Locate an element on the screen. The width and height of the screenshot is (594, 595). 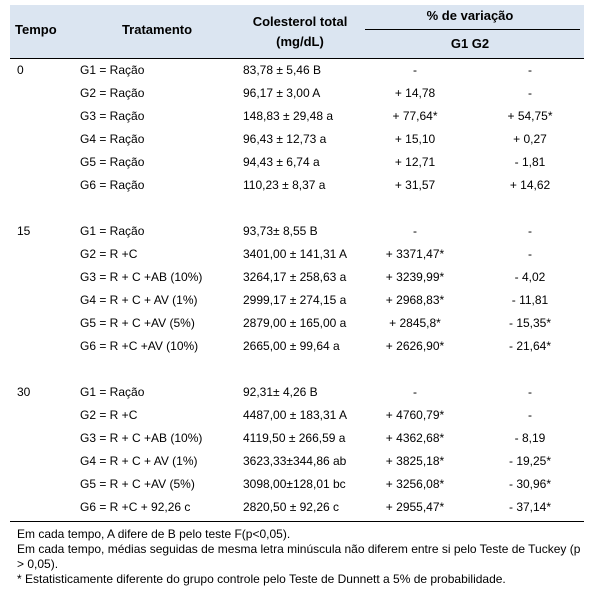
variacao-g2: - 30,96* is located at coordinates (530, 484).